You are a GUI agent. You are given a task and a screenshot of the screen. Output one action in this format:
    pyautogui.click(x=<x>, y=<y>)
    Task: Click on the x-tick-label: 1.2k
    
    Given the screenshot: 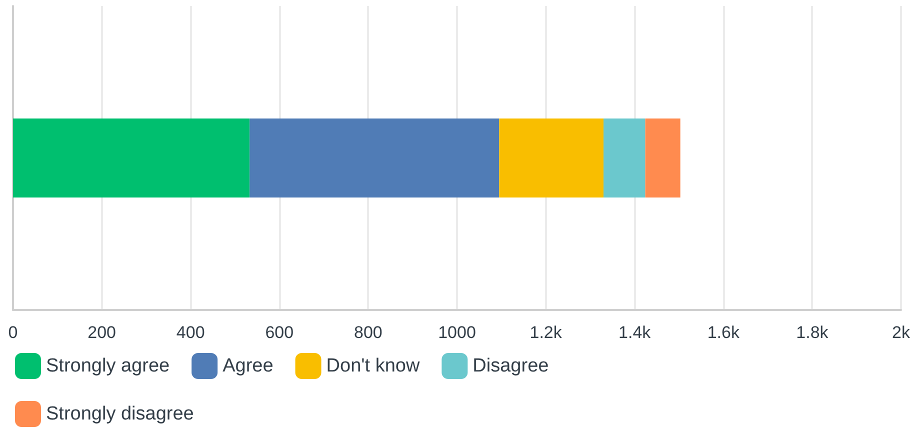 What is the action you would take?
    pyautogui.click(x=546, y=332)
    